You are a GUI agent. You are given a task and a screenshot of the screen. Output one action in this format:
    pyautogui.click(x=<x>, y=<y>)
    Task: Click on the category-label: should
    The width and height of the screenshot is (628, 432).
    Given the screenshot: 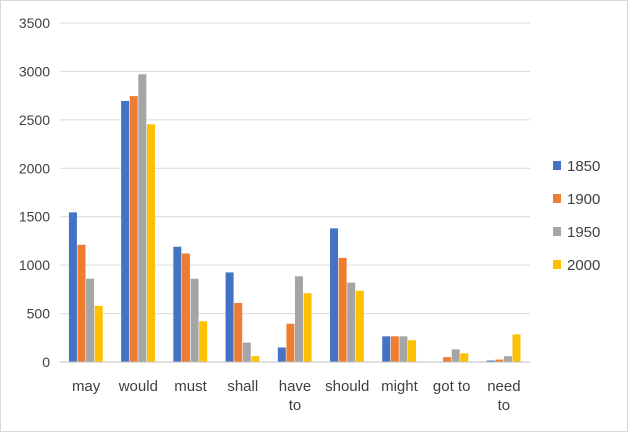 What is the action you would take?
    pyautogui.click(x=347, y=386)
    